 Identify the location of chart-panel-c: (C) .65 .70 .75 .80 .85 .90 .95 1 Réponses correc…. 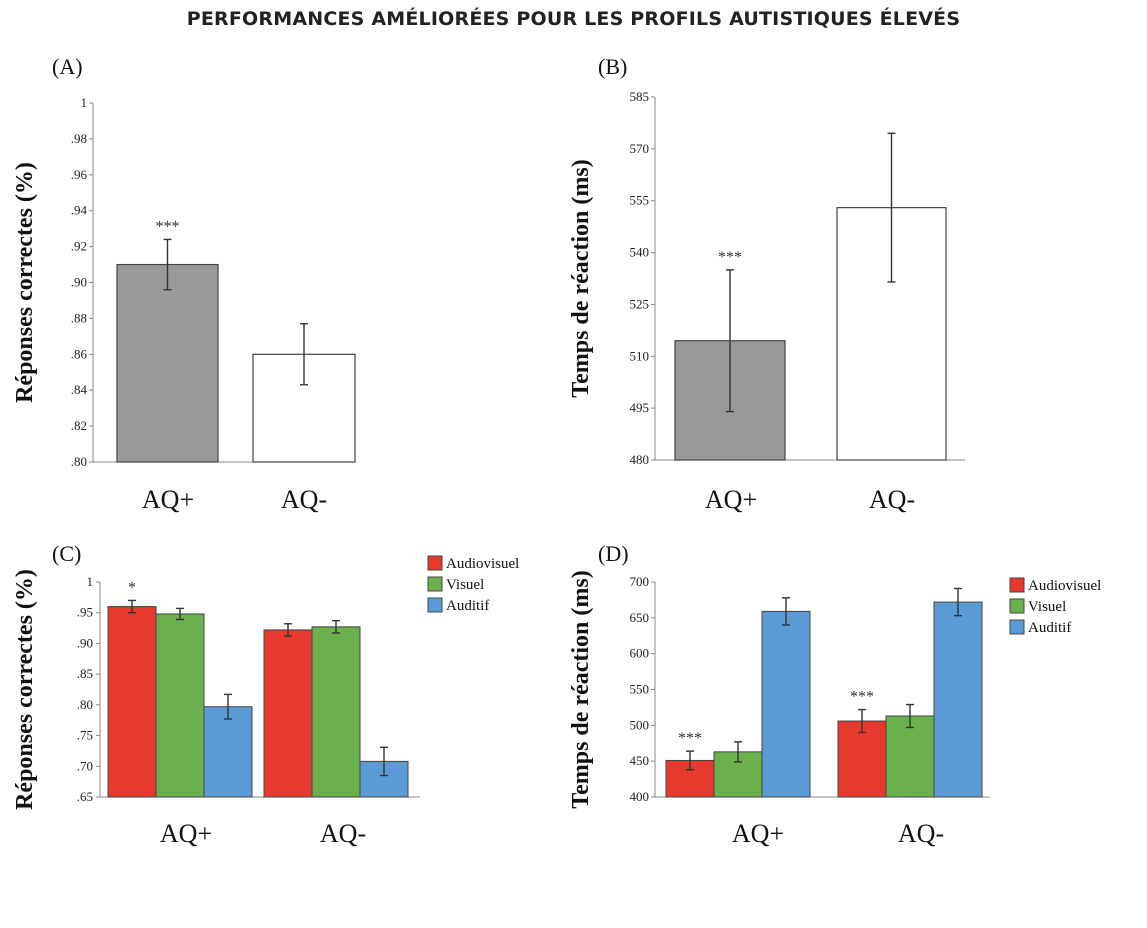
(265, 694).